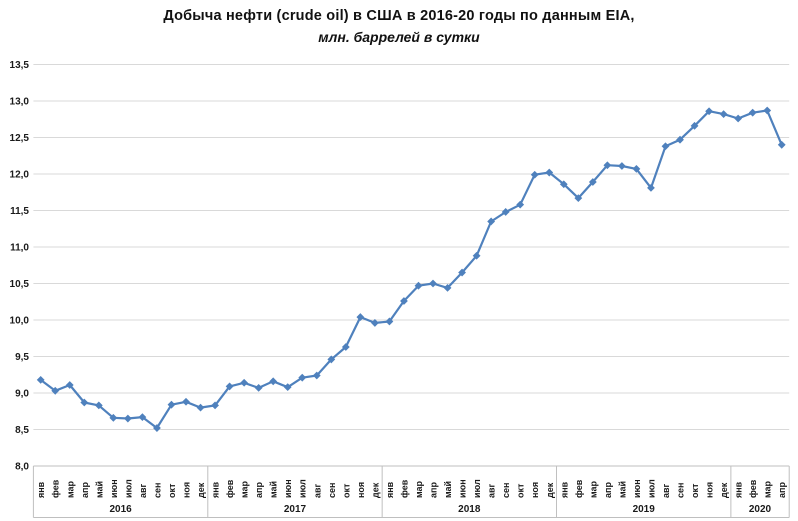 This screenshot has width=798, height=521. Describe the element at coordinates (20, 175) in the screenshot. I see `y-axis-tick-label: 12,0` at that location.